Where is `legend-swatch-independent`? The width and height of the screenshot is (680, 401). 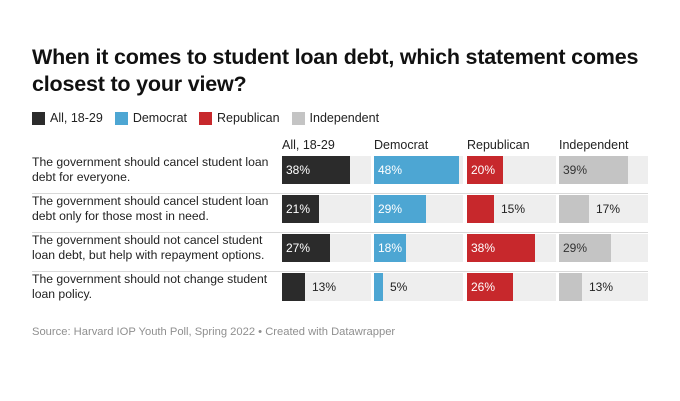 legend-swatch-independent is located at coordinates (298, 118).